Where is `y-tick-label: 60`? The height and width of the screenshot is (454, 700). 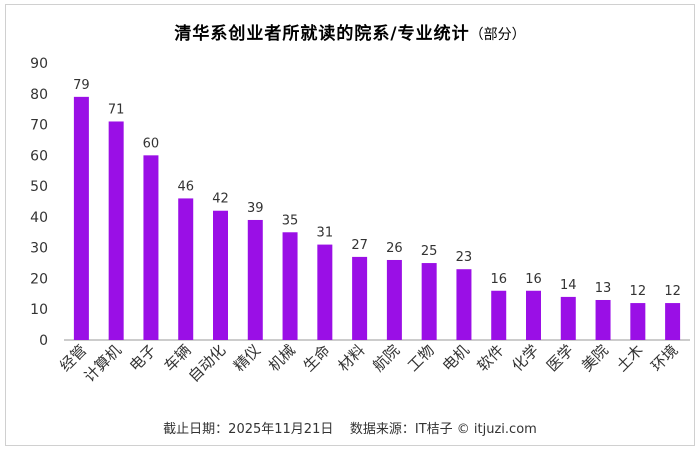
y-tick-label: 60 is located at coordinates (39, 156).